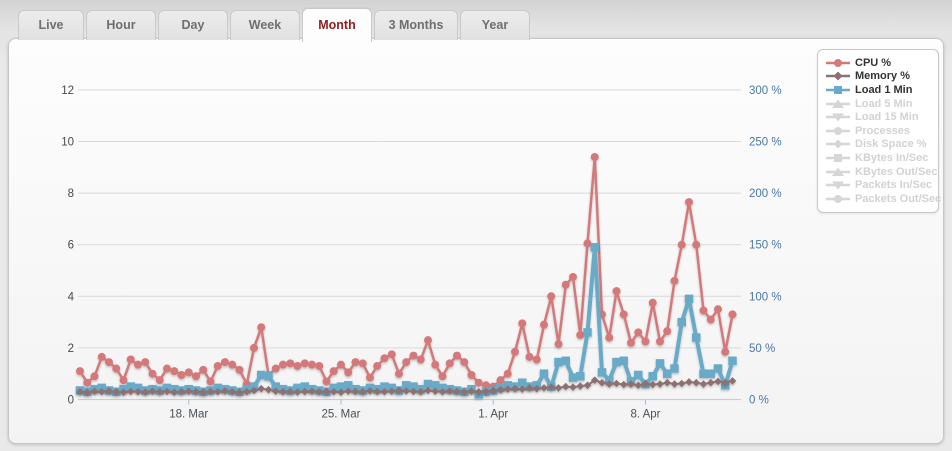  I want to click on x-axis-label: 1. Apr, so click(493, 415).